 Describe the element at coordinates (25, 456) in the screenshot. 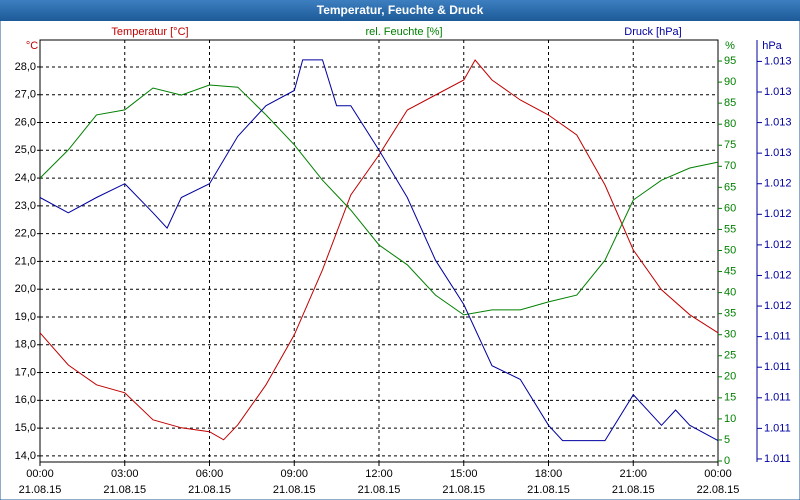

I see `y-tick-label: 14,0` at that location.